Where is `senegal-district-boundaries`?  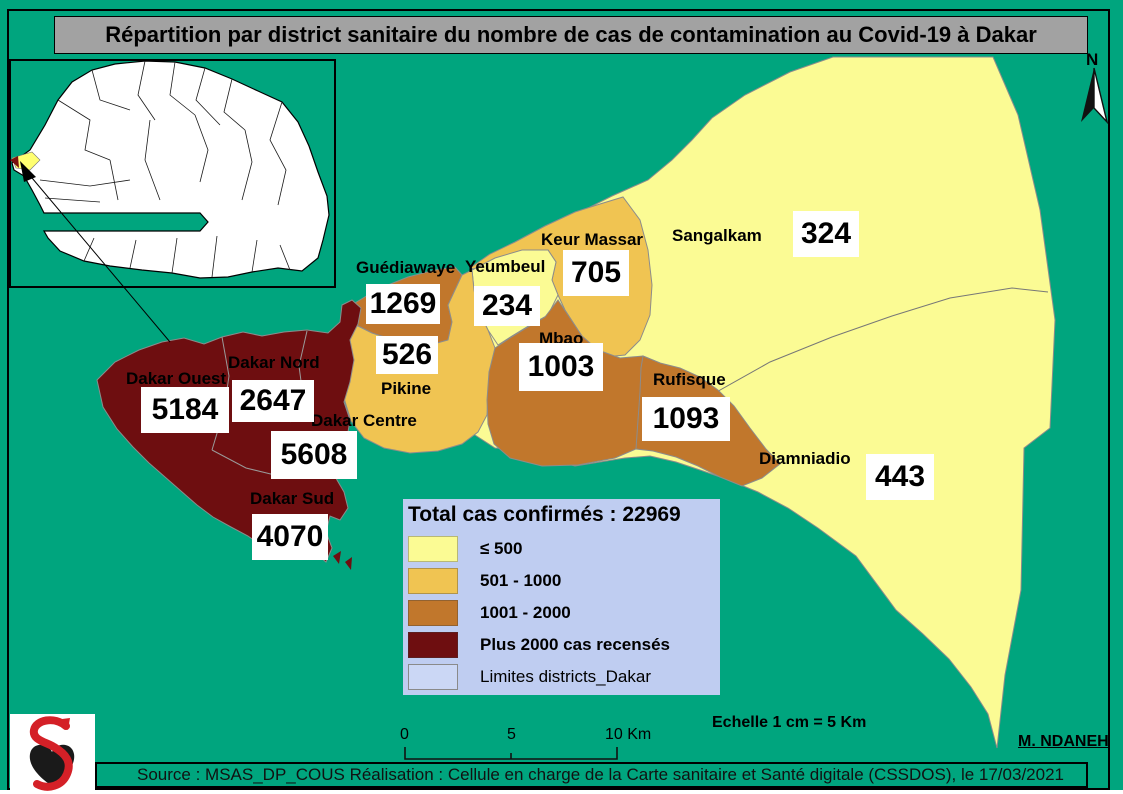 senegal-district-boundaries is located at coordinates (165, 169).